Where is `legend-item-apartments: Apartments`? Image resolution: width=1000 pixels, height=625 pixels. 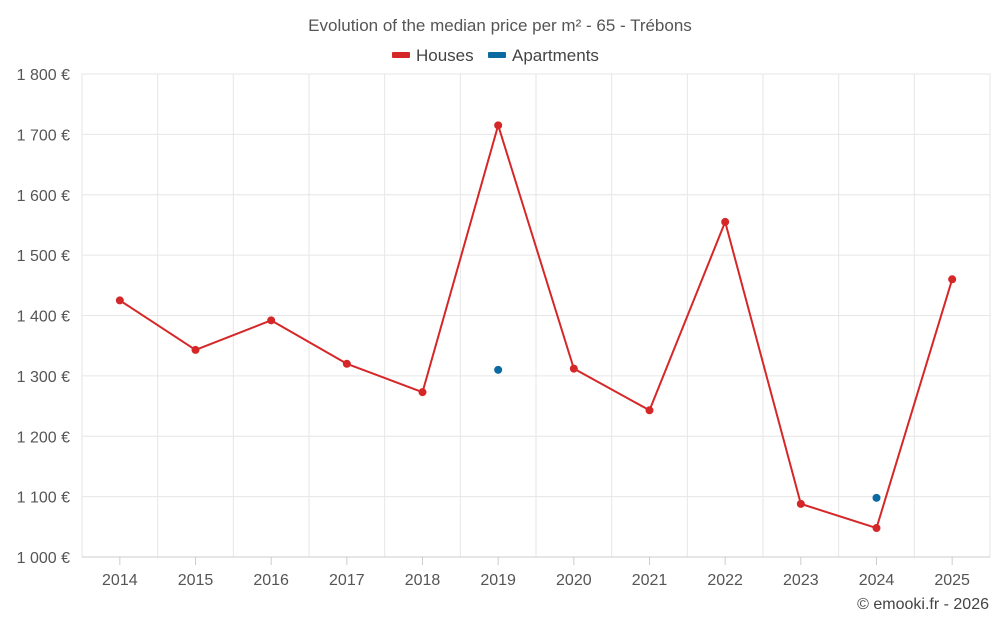 legend-item-apartments: Apartments is located at coordinates (543, 55).